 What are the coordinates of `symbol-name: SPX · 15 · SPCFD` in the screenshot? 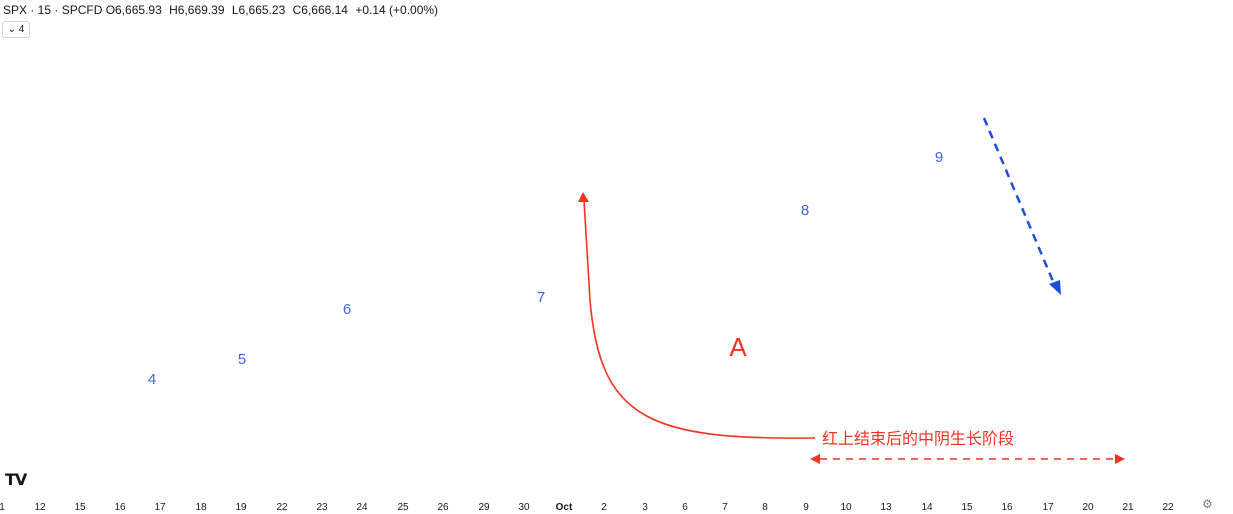 It's located at (53, 10).